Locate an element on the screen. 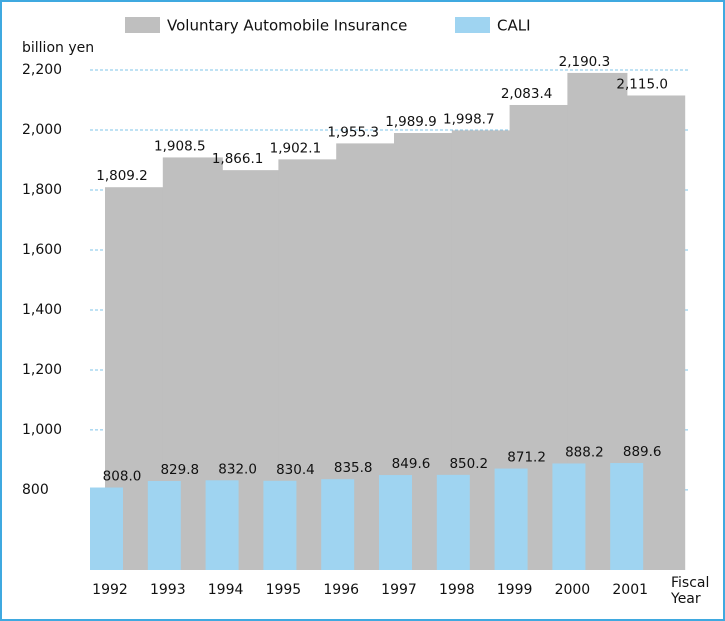 The width and height of the screenshot is (725, 621). y-tick-label: 1,400 is located at coordinates (42, 310).